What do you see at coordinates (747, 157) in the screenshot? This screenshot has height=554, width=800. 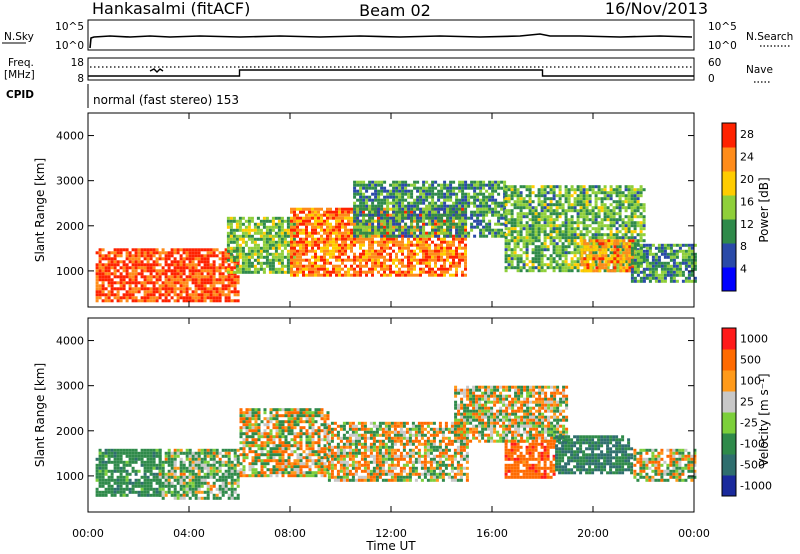 I see `power-colorbar-tick: 24` at bounding box center [747, 157].